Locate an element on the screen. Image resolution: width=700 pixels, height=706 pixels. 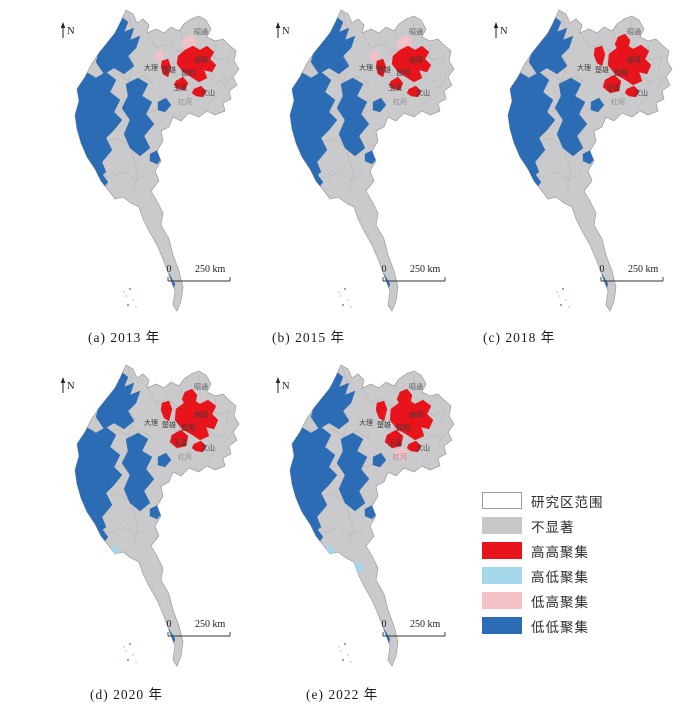
legend-label-low_low: 低低聚集 is located at coordinates (560, 627).